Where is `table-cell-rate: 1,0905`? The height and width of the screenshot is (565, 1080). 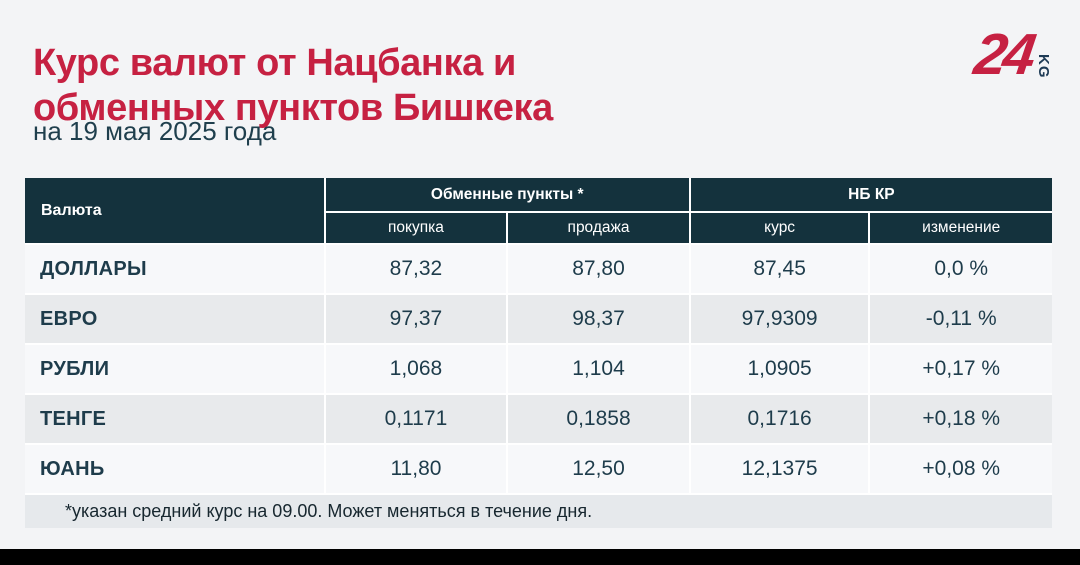 table-cell-rate: 1,0905 is located at coordinates (779, 369).